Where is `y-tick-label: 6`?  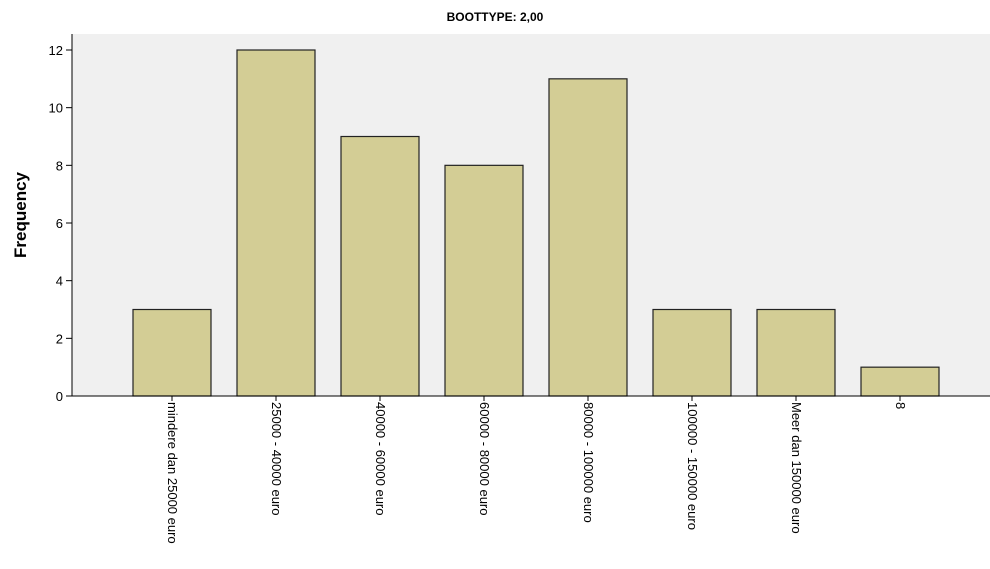 y-tick-label: 6 is located at coordinates (59, 223).